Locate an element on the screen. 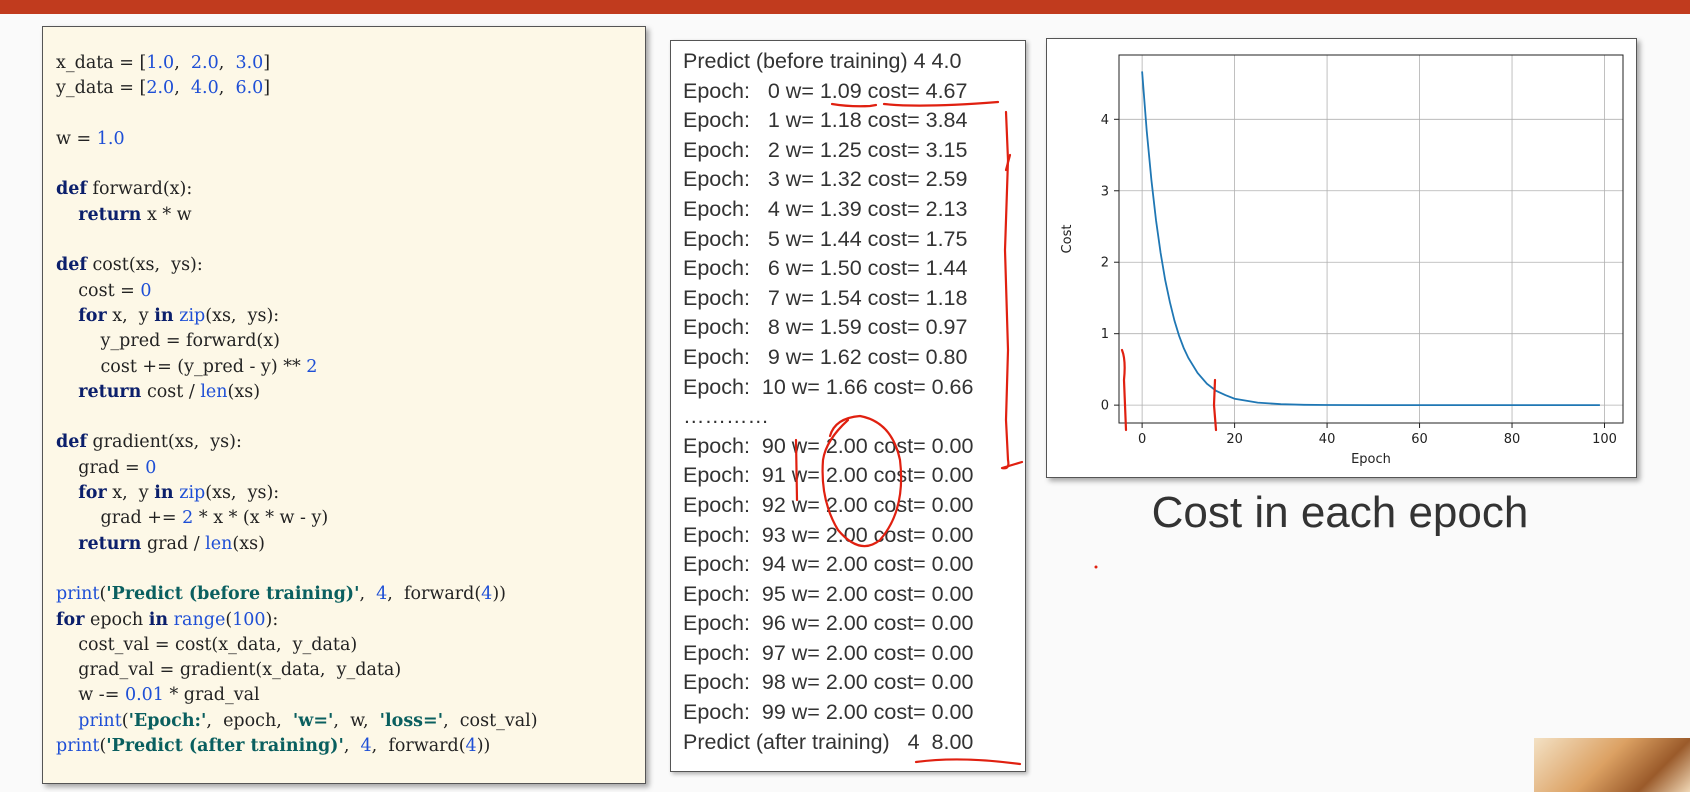  code-token: epoch is located at coordinates (116, 619).